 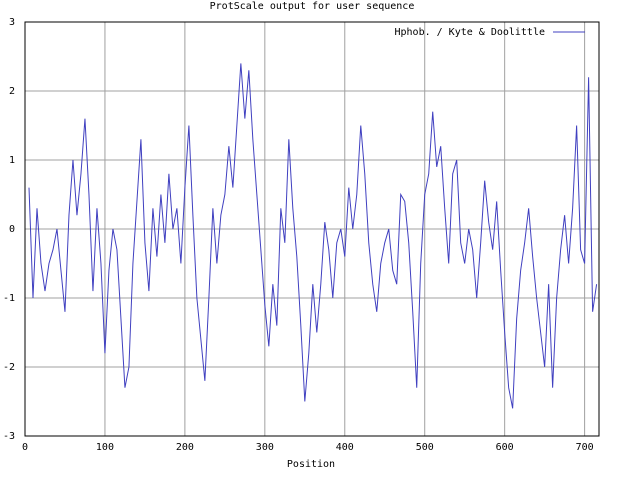 I want to click on x-tick-label: 400, so click(x=345, y=447).